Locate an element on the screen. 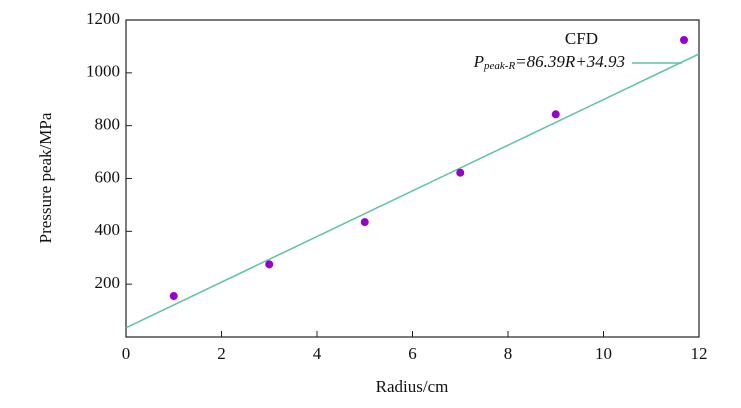  legend-fit-label: Ppeak-R=86.39R+34.93 is located at coordinates (549, 62).